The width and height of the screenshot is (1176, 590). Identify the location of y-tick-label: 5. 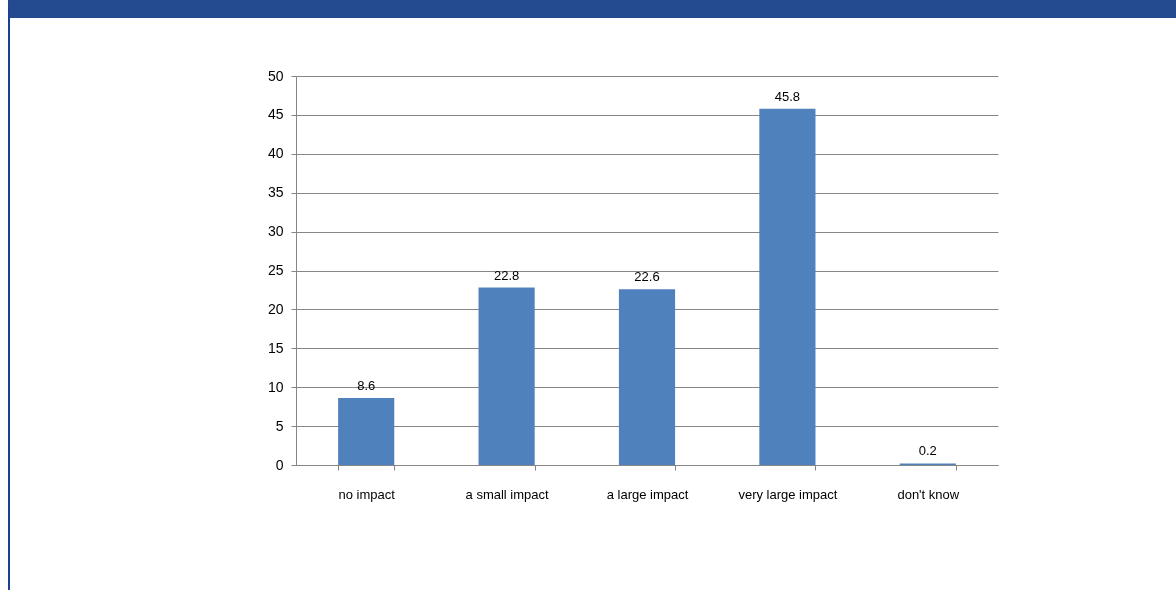
(279, 425).